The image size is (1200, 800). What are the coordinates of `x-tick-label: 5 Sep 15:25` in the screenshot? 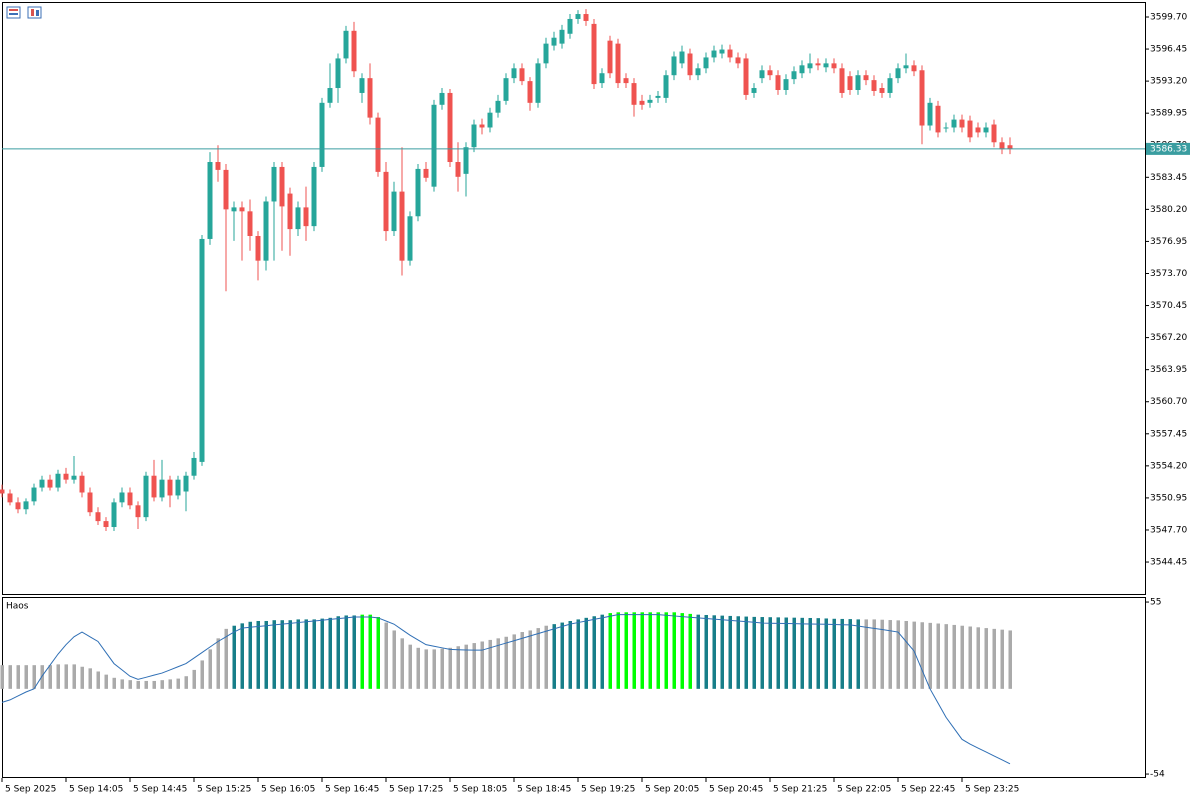 It's located at (224, 790).